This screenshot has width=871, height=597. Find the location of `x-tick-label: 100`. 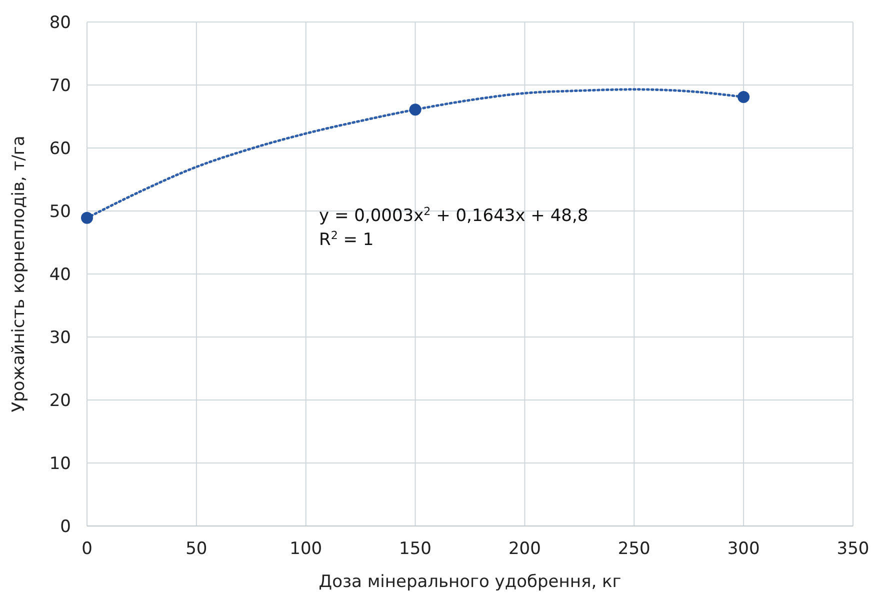

x-tick-label: 100 is located at coordinates (306, 549).